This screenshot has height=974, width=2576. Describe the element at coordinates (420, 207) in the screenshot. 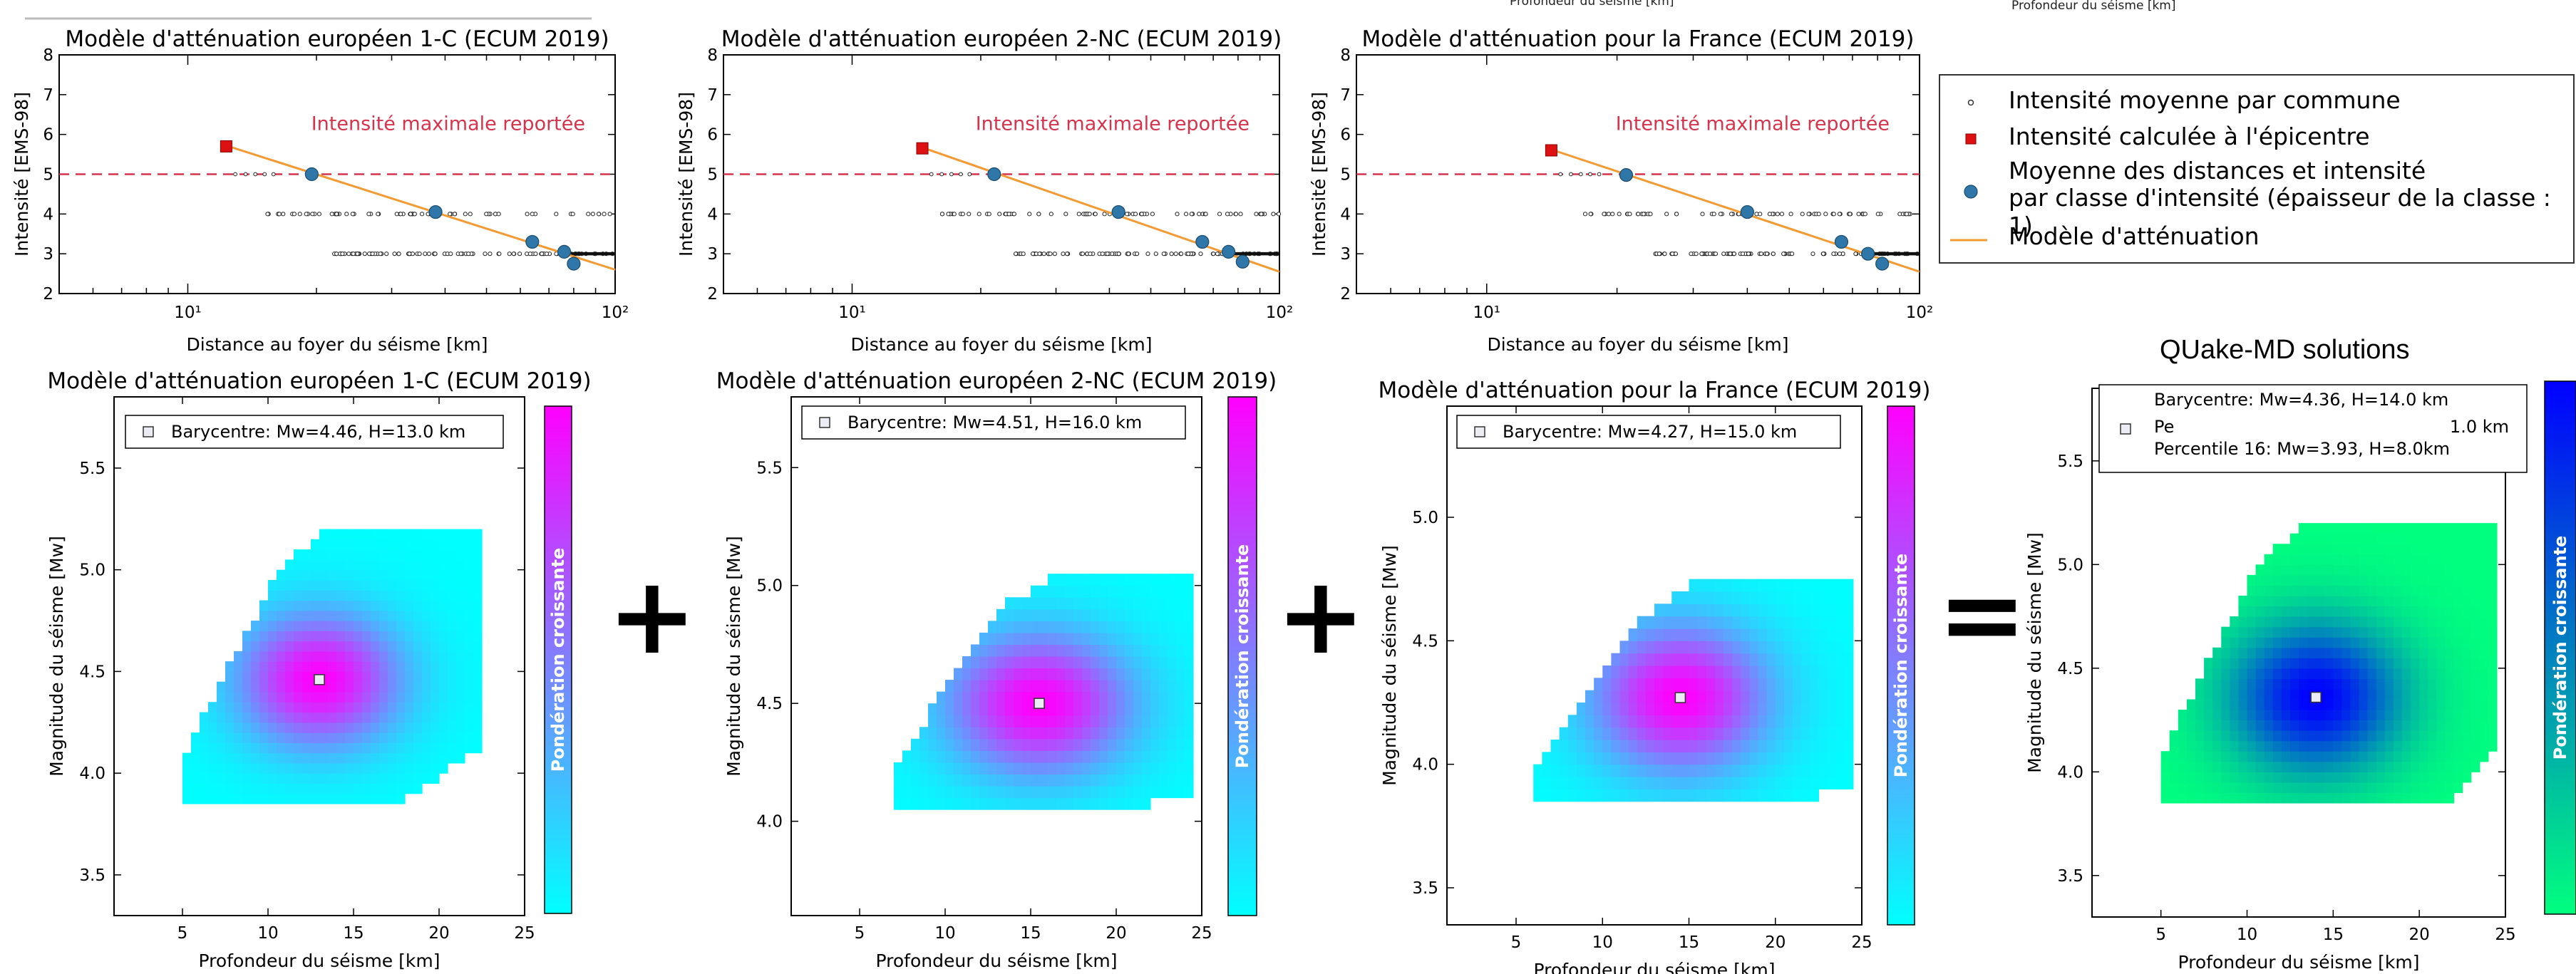

I see `ipe-attenuation-model-line` at that location.